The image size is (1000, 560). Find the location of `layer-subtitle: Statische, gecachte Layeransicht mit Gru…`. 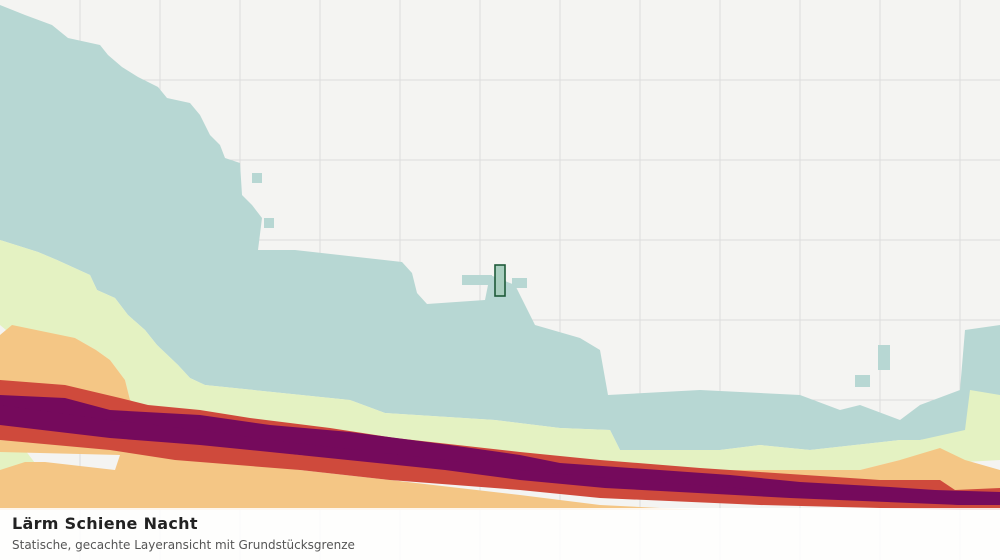

layer-subtitle: Statische, gecachte Layeransicht mit Gru… is located at coordinates (183, 545).